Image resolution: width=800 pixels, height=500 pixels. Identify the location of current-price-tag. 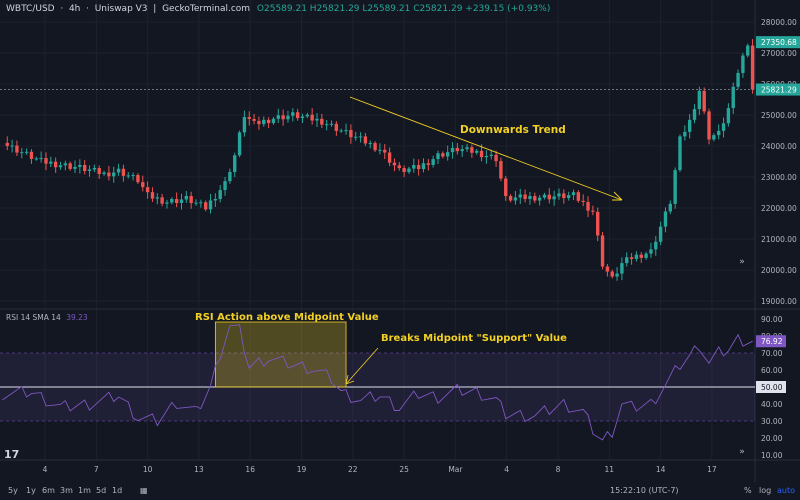
(778, 89).